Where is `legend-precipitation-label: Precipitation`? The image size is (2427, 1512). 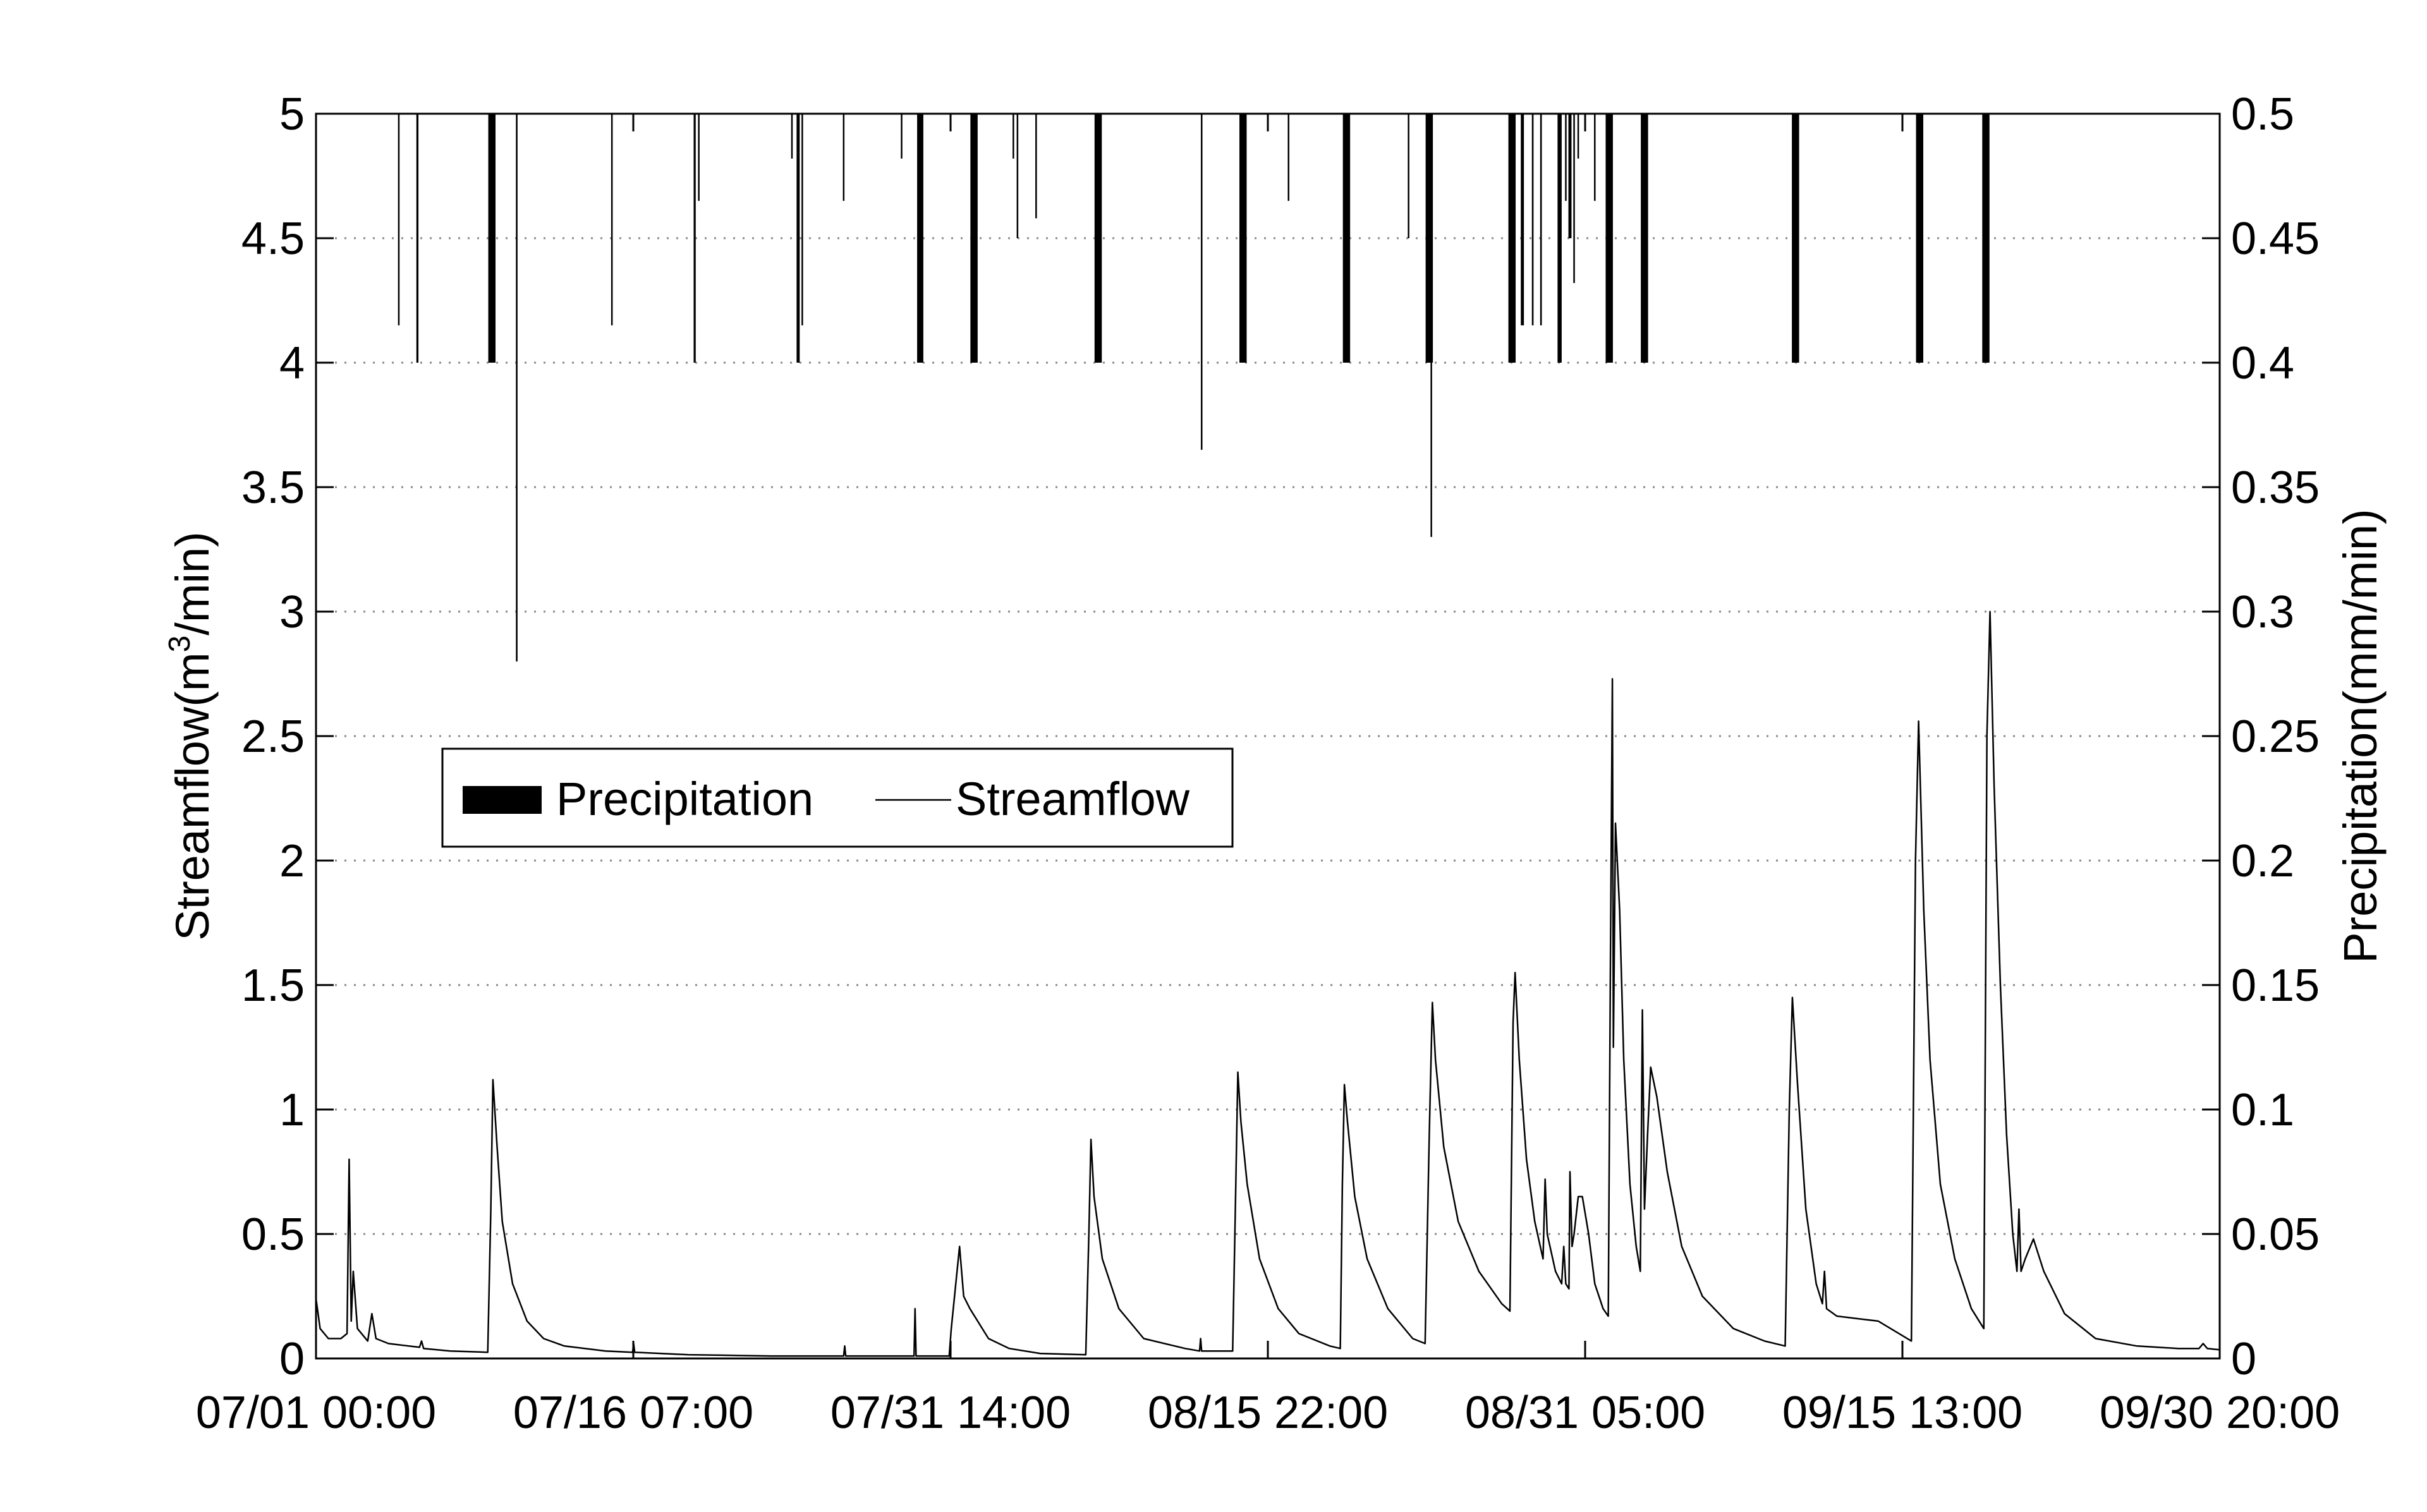
legend-precipitation-label: Precipitation is located at coordinates (684, 799).